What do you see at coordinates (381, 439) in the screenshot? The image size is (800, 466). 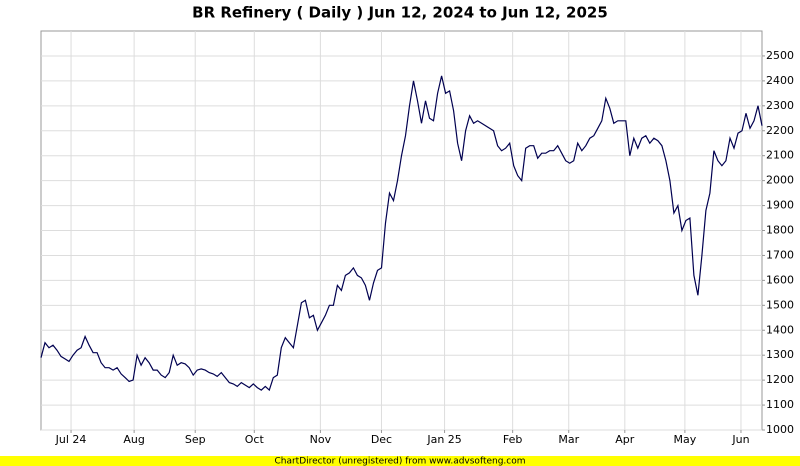 I see `x-tick-label: Dec` at bounding box center [381, 439].